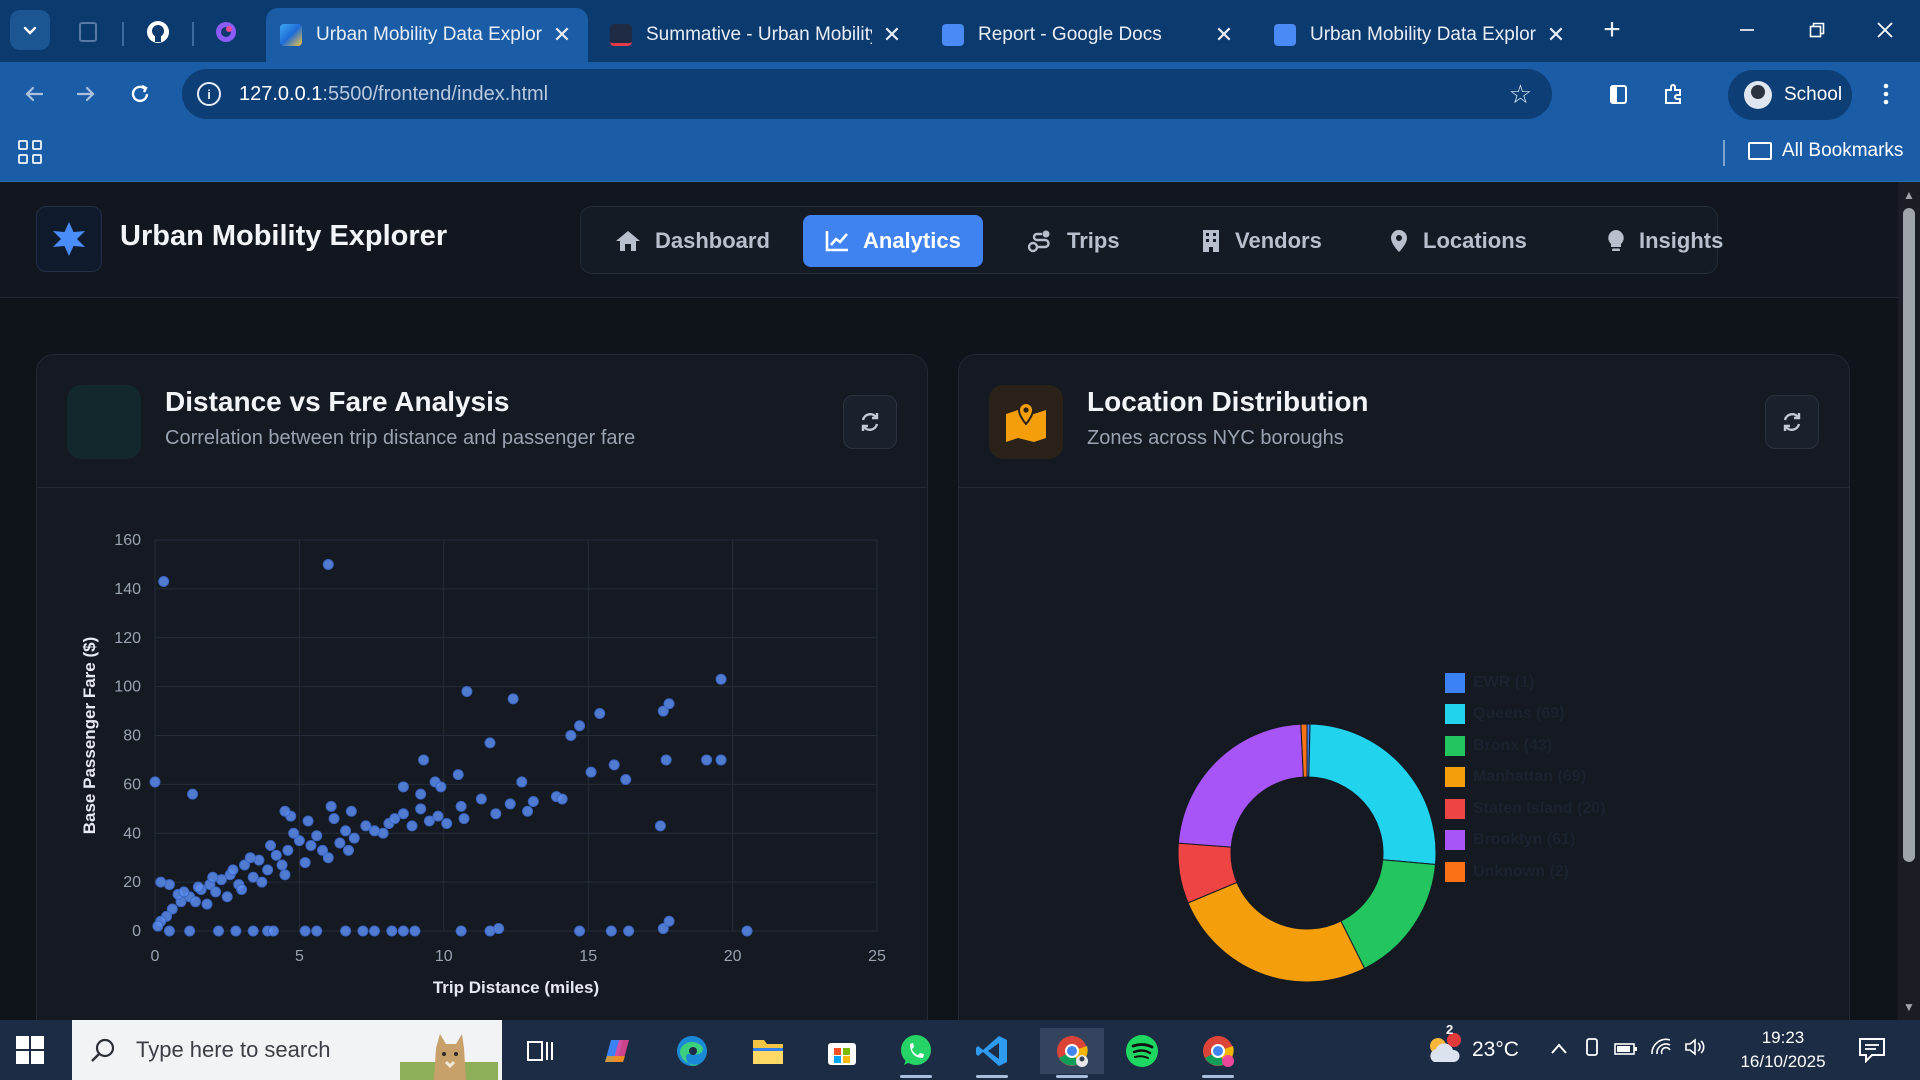 This screenshot has width=1920, height=1080. What do you see at coordinates (1072, 1053) in the screenshot?
I see `chrome-app` at bounding box center [1072, 1053].